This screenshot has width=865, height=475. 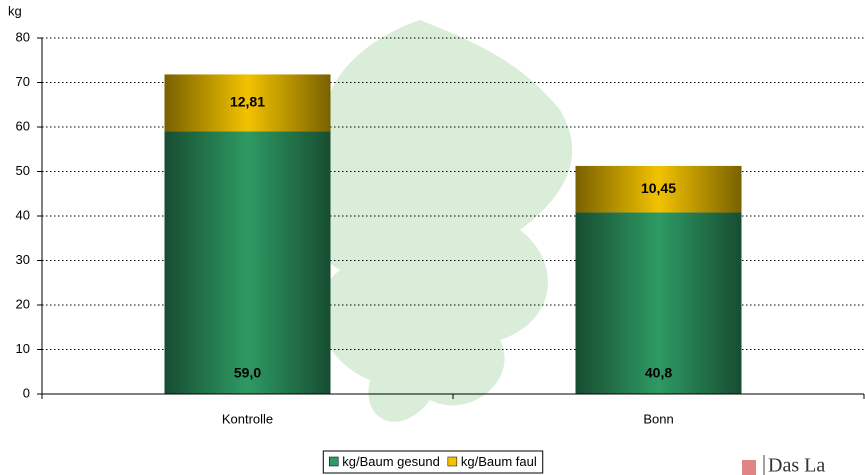 What do you see at coordinates (247, 373) in the screenshot?
I see `value-label: 59,0` at bounding box center [247, 373].